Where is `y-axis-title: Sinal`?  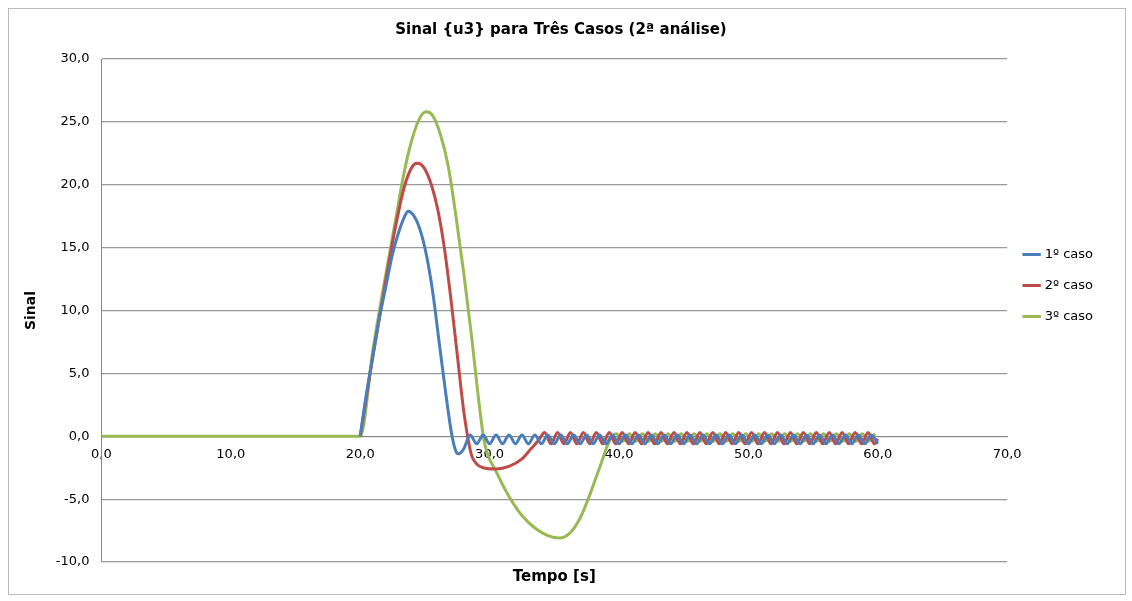
y-axis-title: Sinal is located at coordinates (30, 310).